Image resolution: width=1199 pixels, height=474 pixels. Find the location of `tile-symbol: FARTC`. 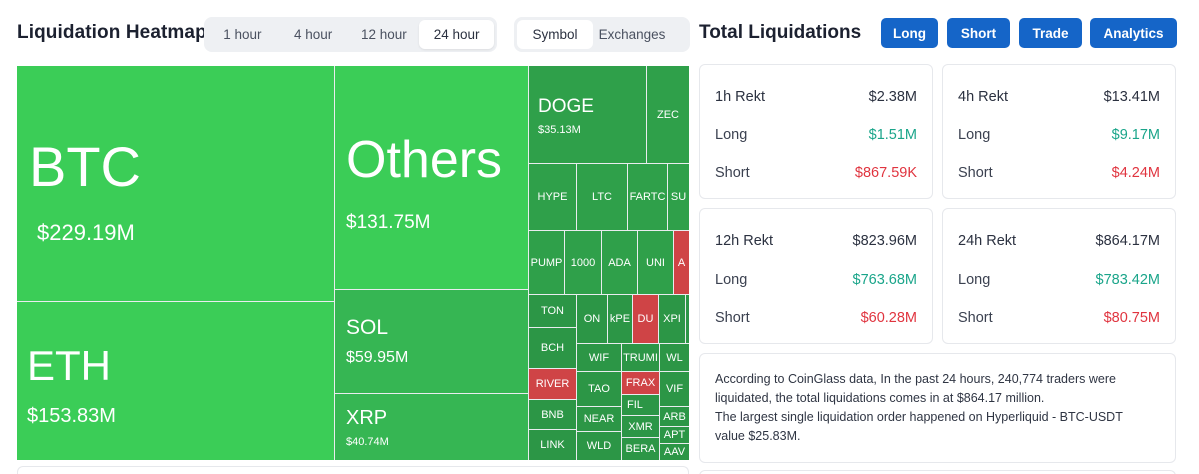

tile-symbol: FARTC is located at coordinates (647, 197).